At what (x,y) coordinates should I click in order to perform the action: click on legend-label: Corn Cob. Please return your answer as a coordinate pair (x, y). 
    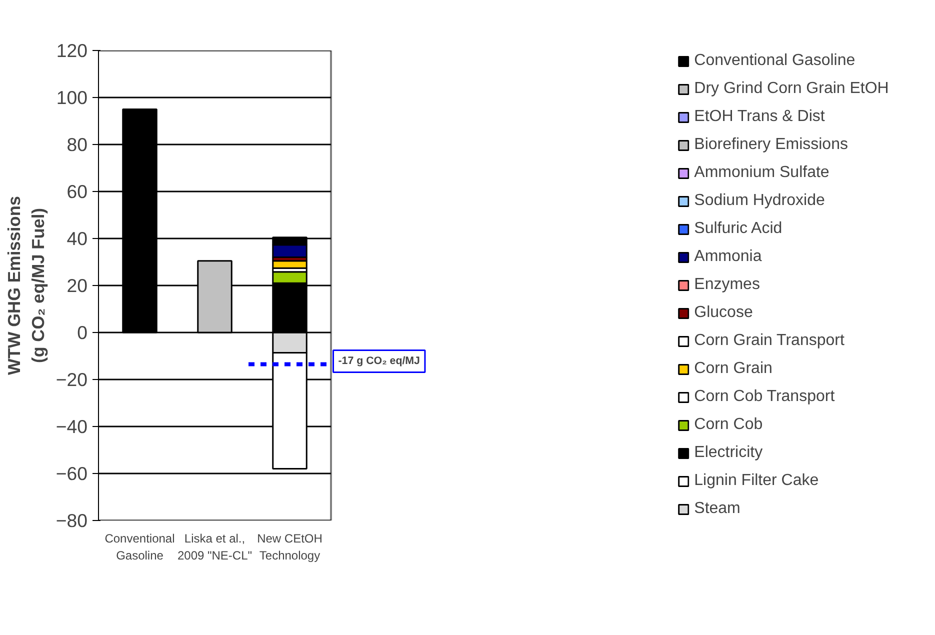
    Looking at the image, I should click on (728, 425).